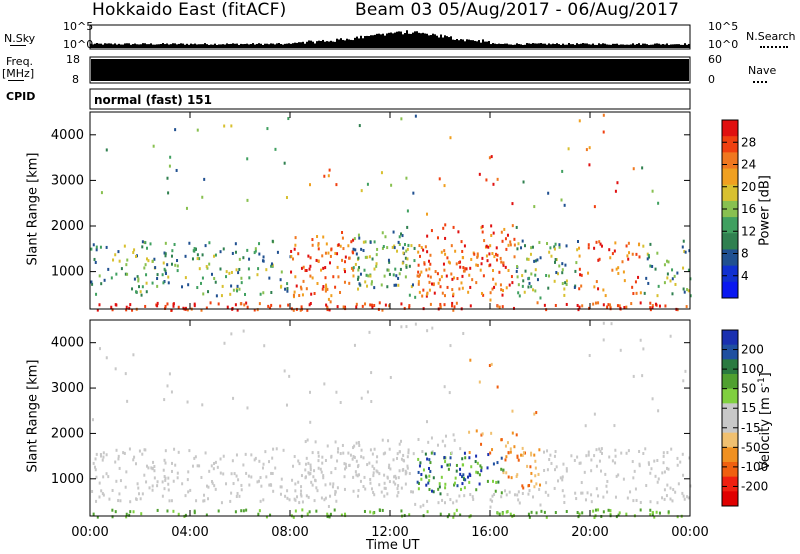  Describe the element at coordinates (20, 61) in the screenshot. I see `freq-label: Freq.` at that location.